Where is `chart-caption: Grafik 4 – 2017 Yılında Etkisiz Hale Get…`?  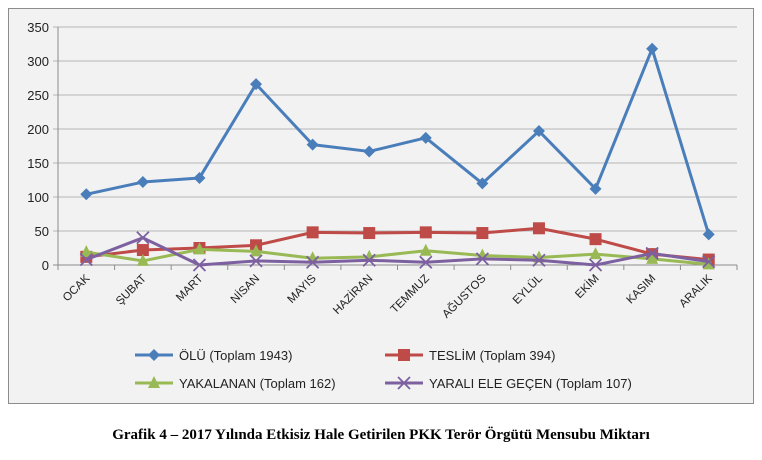 chart-caption: Grafik 4 – 2017 Yılında Etkisiz Hale Get… is located at coordinates (381, 435).